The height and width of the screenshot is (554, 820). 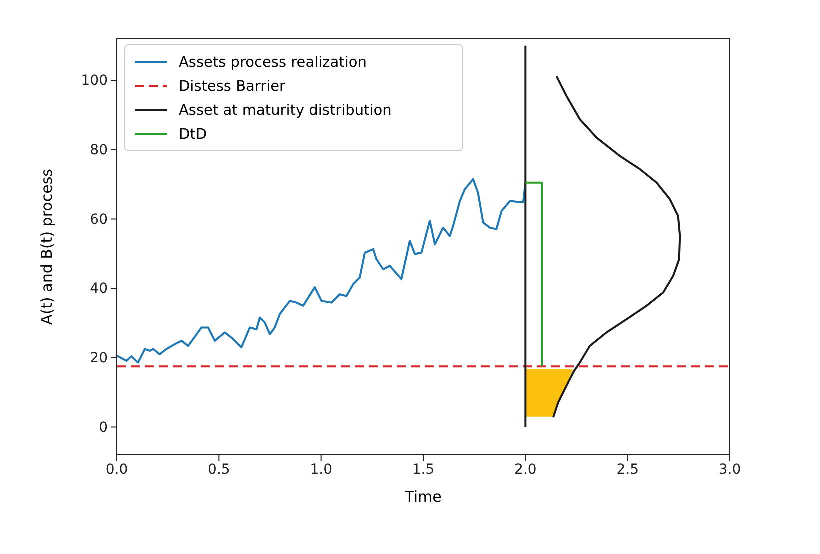 What do you see at coordinates (99, 358) in the screenshot?
I see `y-tick-label: 20` at bounding box center [99, 358].